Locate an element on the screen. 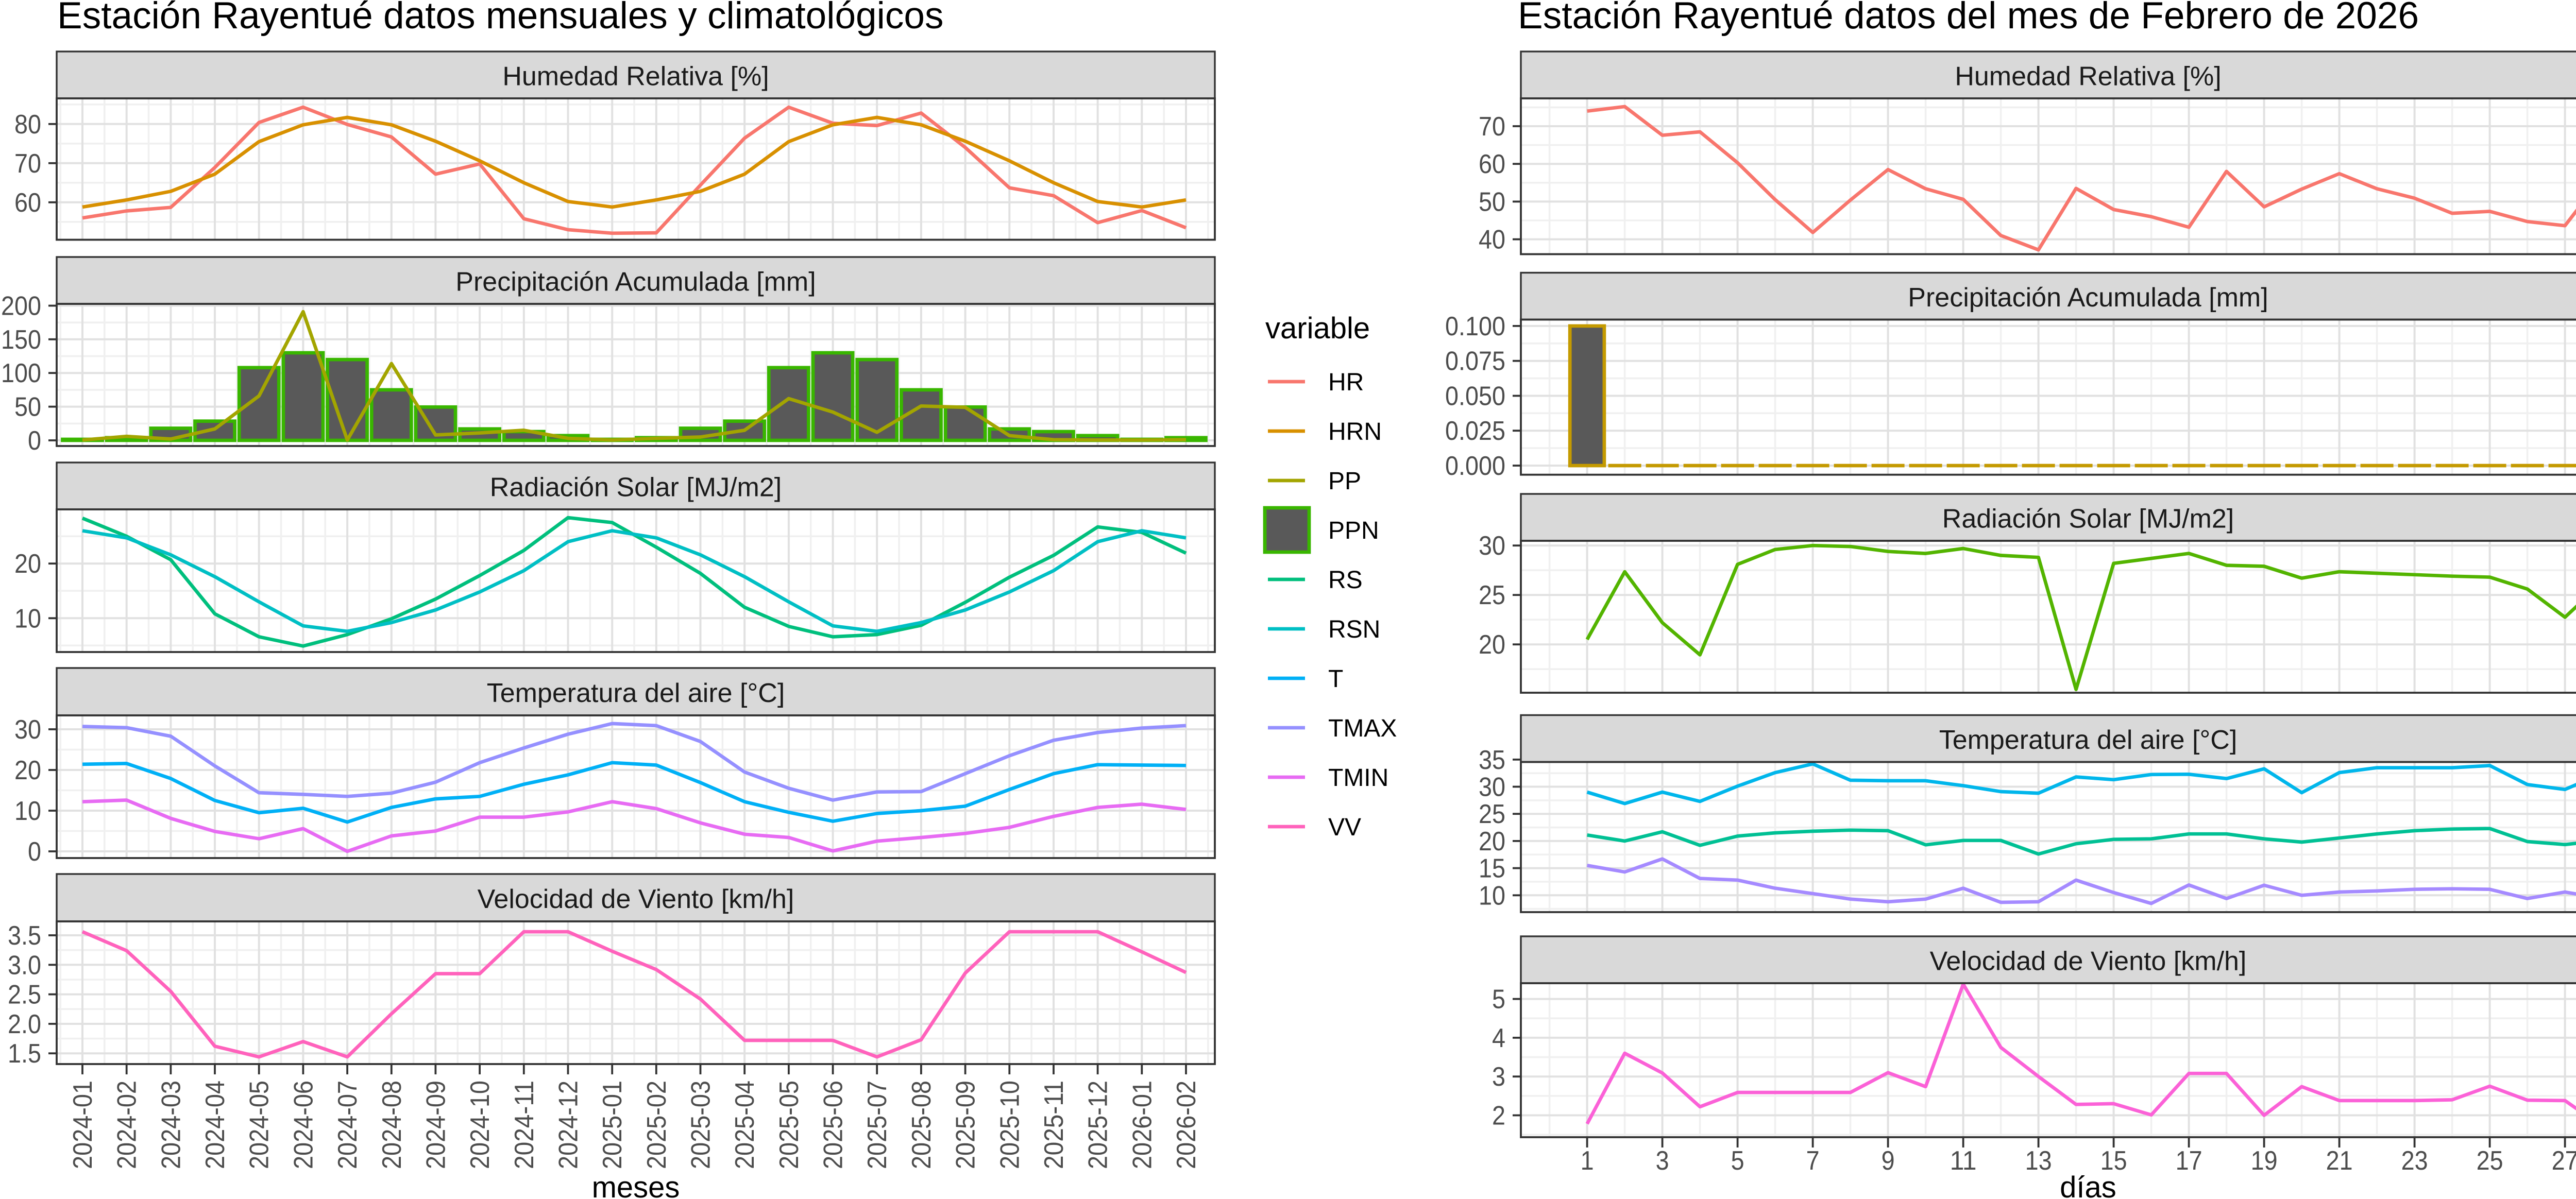 The height and width of the screenshot is (1199, 2576). svg-text: HR is located at coordinates (1346, 382).